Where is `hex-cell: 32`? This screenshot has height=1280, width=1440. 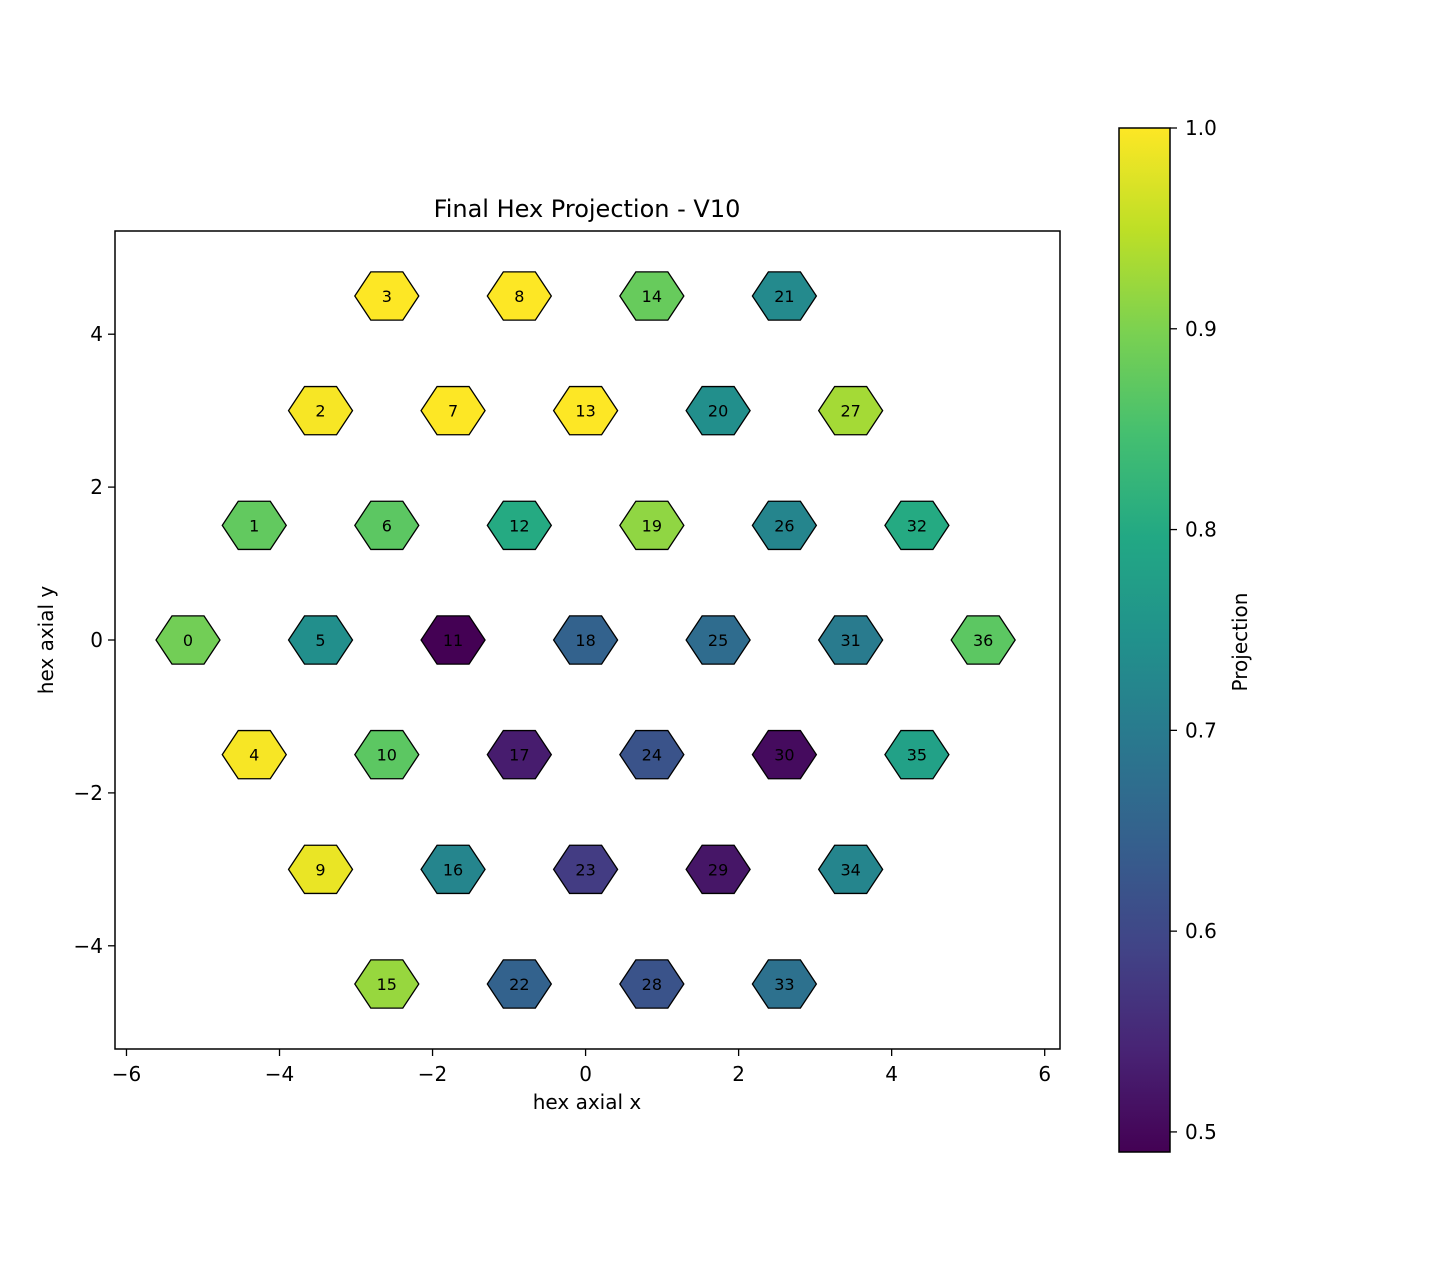 hex-cell: 32 is located at coordinates (917, 525).